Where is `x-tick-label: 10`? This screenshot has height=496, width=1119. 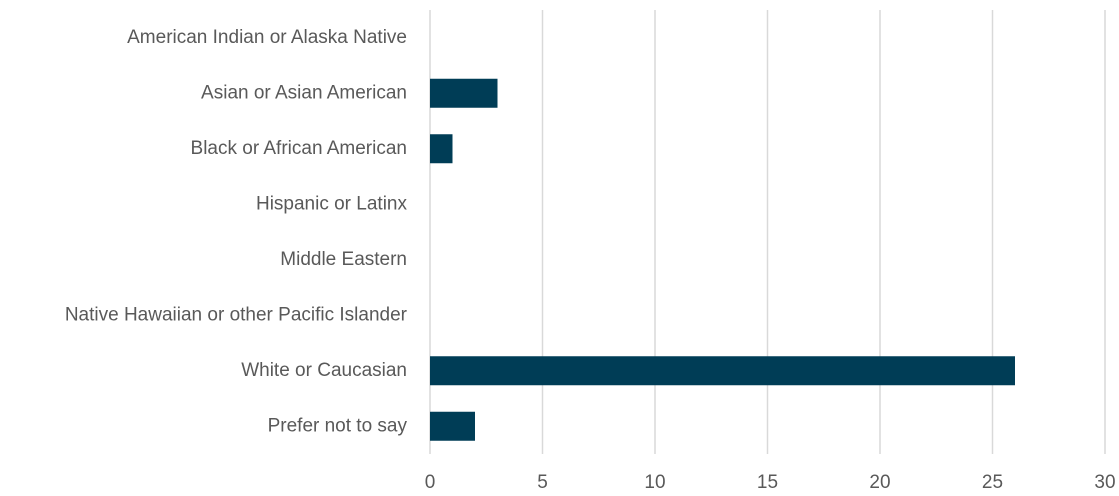 x-tick-label: 10 is located at coordinates (654, 482).